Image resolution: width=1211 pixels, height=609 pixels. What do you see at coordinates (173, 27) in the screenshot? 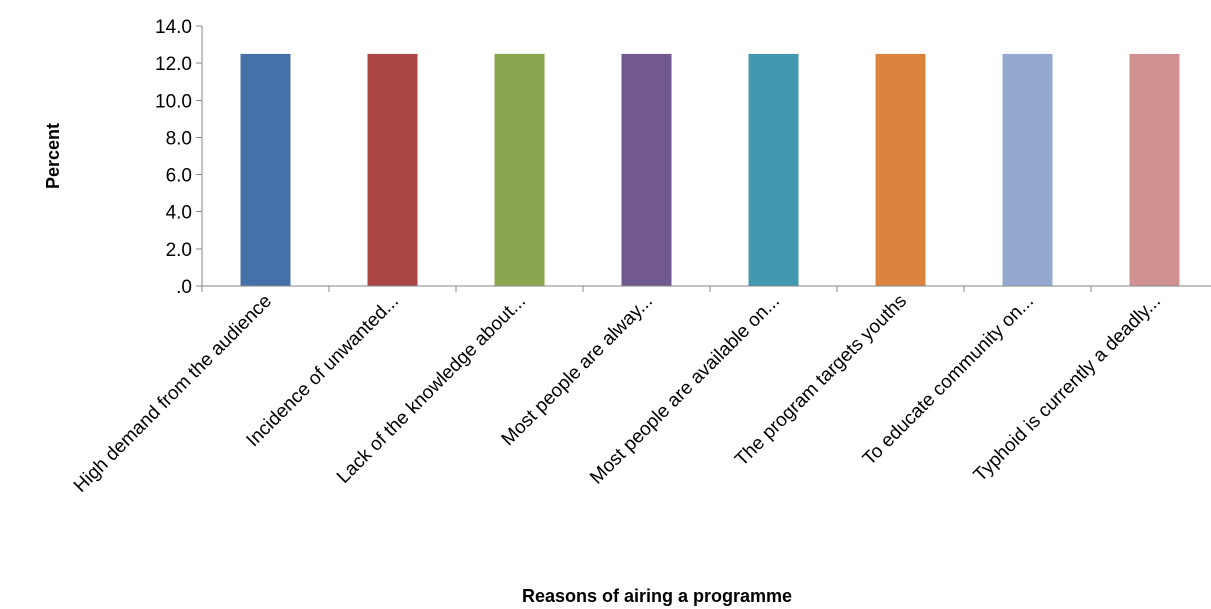
I see `y-tick-label: 14.0` at bounding box center [173, 27].